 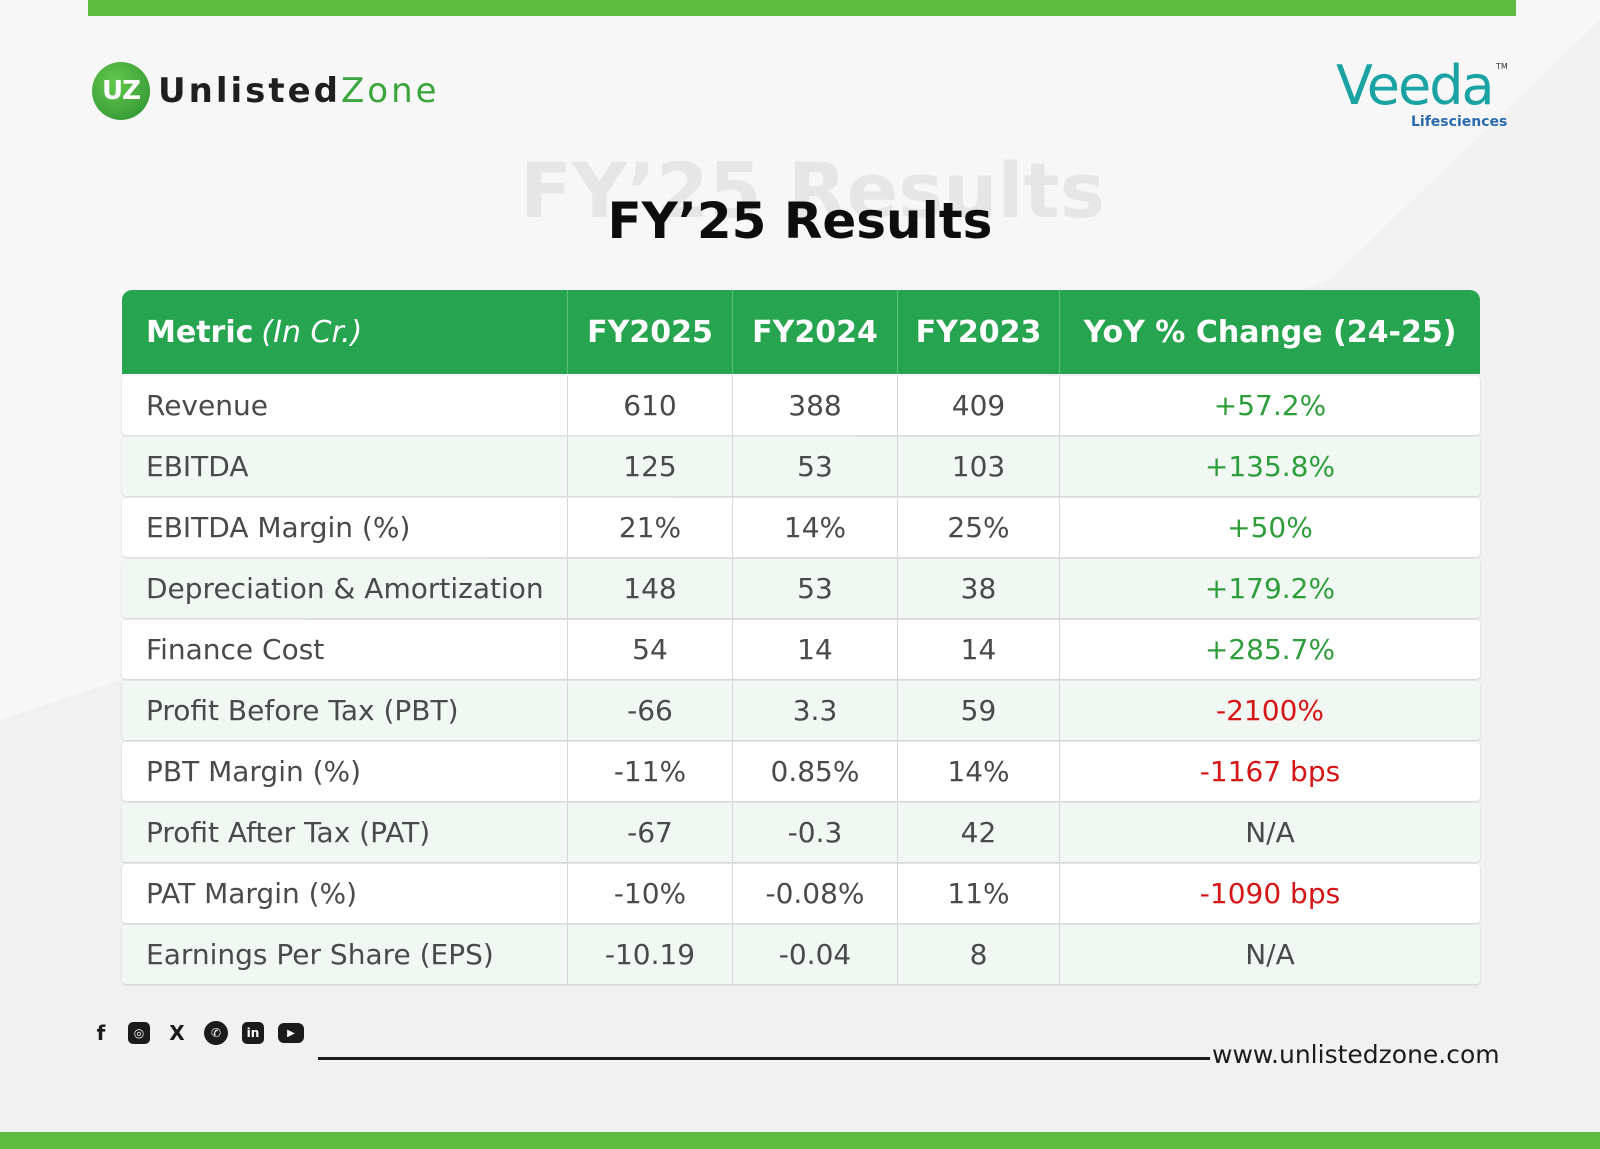 I want to click on cell-fy2024: 0.85%, so click(x=815, y=771).